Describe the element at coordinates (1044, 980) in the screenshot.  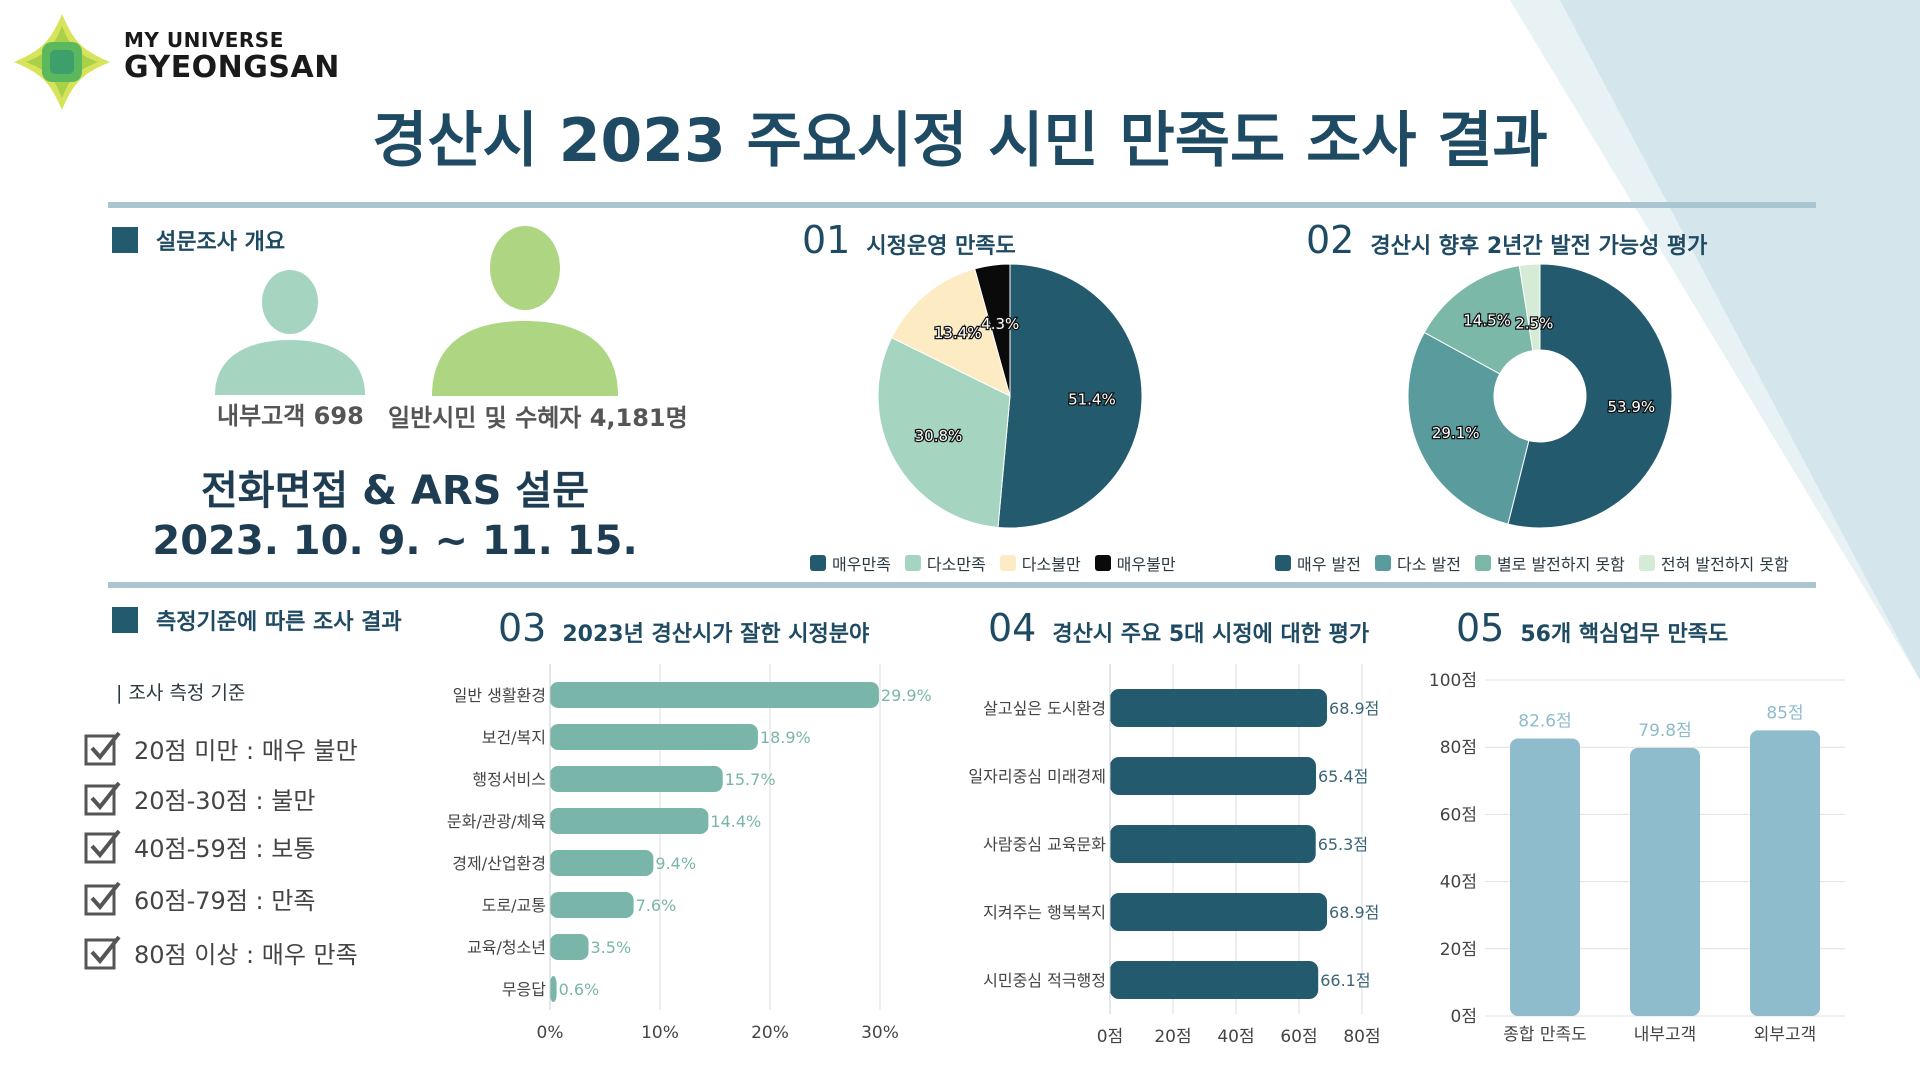
I see `category-label: 시민중심 적극행정` at that location.